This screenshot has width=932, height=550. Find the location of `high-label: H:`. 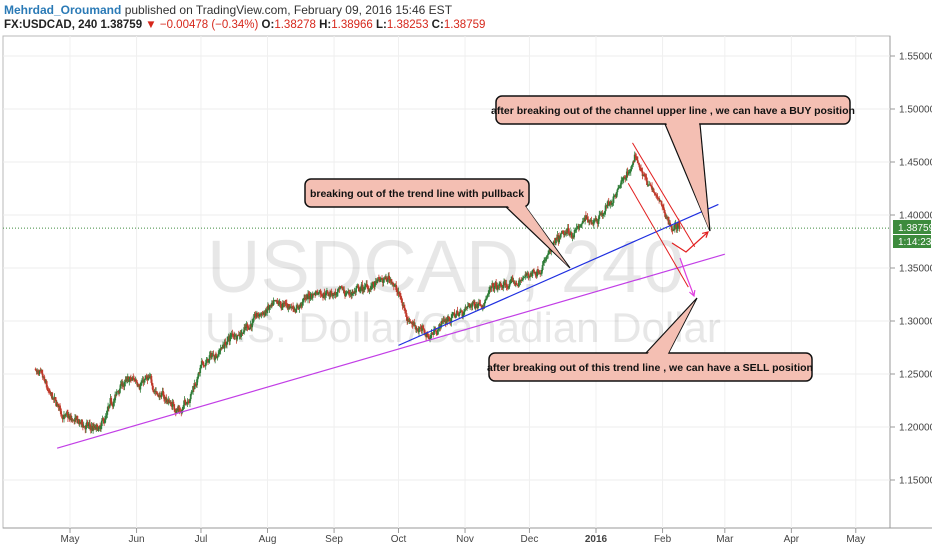

high-label: H: is located at coordinates (325, 25).